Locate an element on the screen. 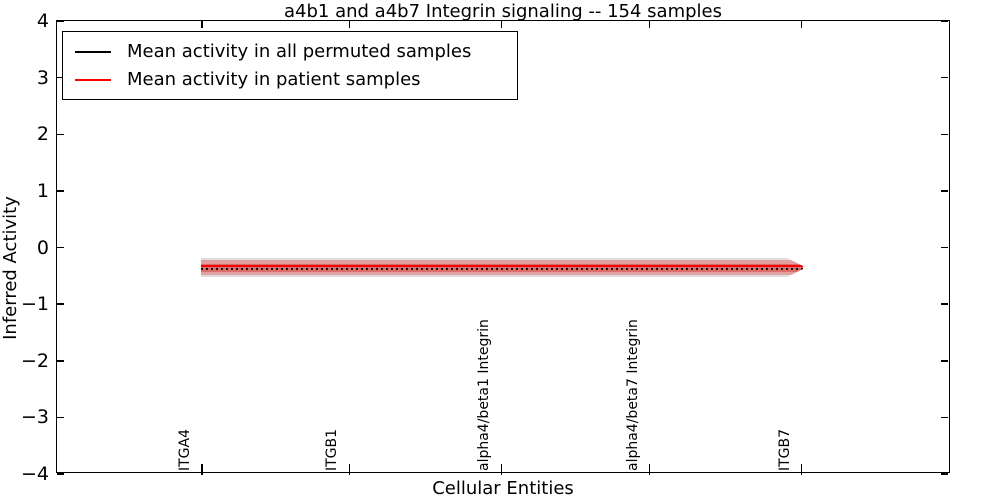 This screenshot has width=1000, height=500. legend-label: Mean activity in all permuted samples is located at coordinates (299, 51).